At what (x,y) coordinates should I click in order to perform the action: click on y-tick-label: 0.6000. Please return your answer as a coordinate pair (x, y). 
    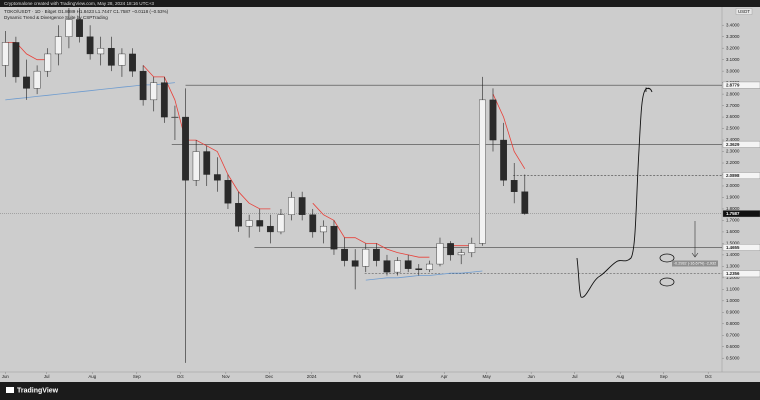
    Looking at the image, I should click on (733, 346).